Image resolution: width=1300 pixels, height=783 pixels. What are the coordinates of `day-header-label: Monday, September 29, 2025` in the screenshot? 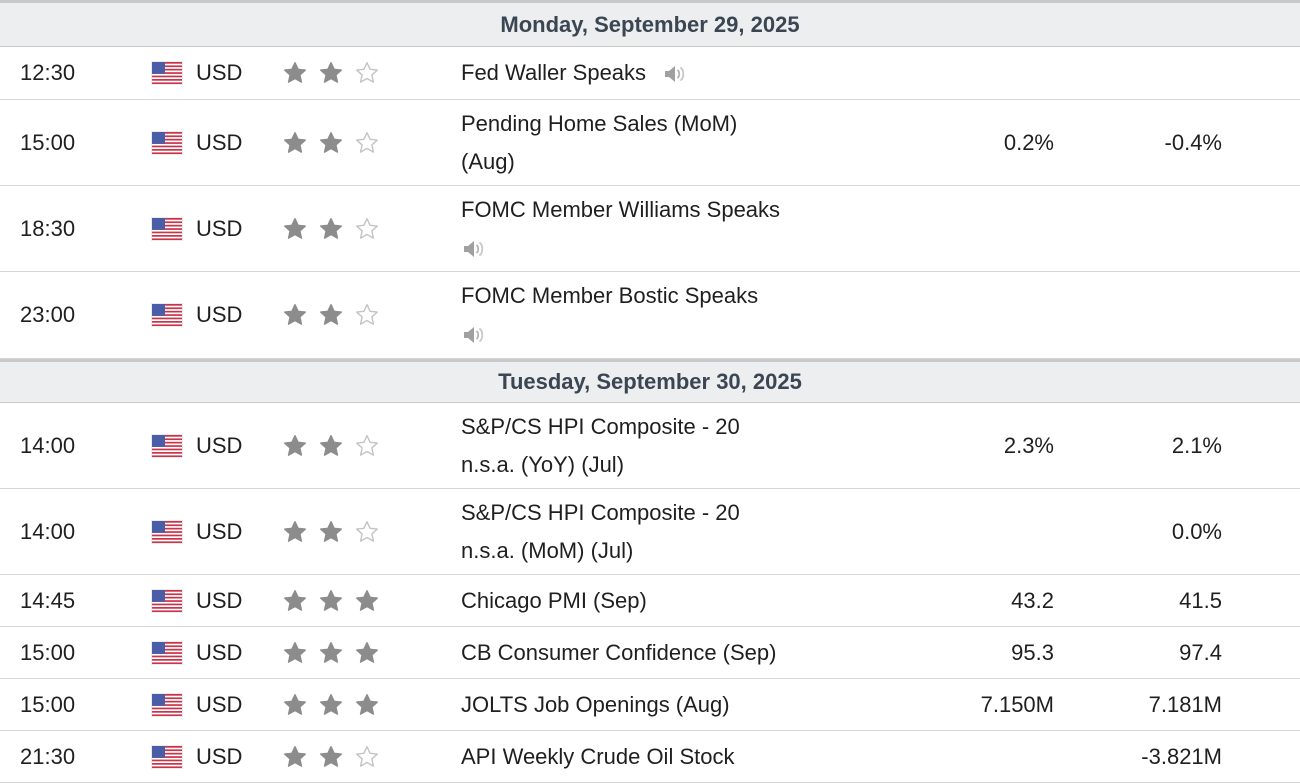 It's located at (650, 24).